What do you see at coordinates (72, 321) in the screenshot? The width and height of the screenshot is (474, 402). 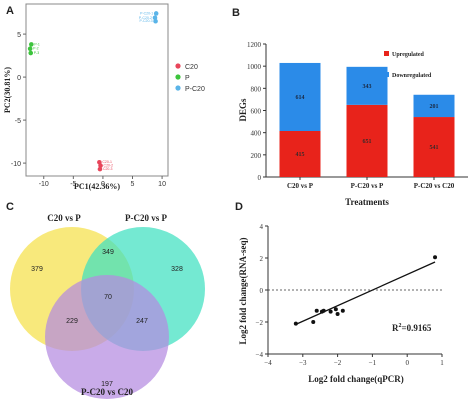 I see `venn-region-count: 229` at bounding box center [72, 321].